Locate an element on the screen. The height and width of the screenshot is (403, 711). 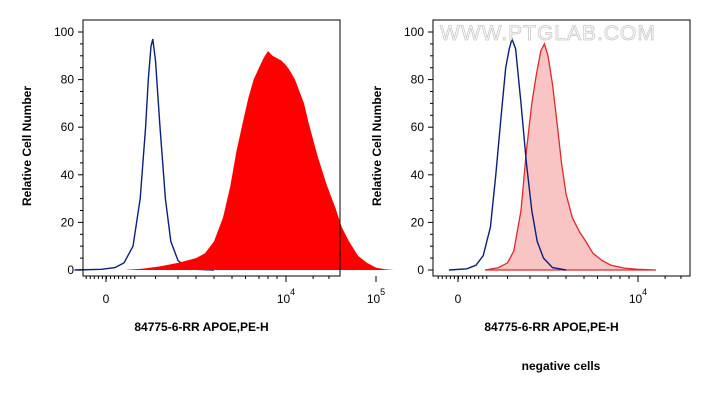
panel-caption: negative cells is located at coordinates (561, 366).